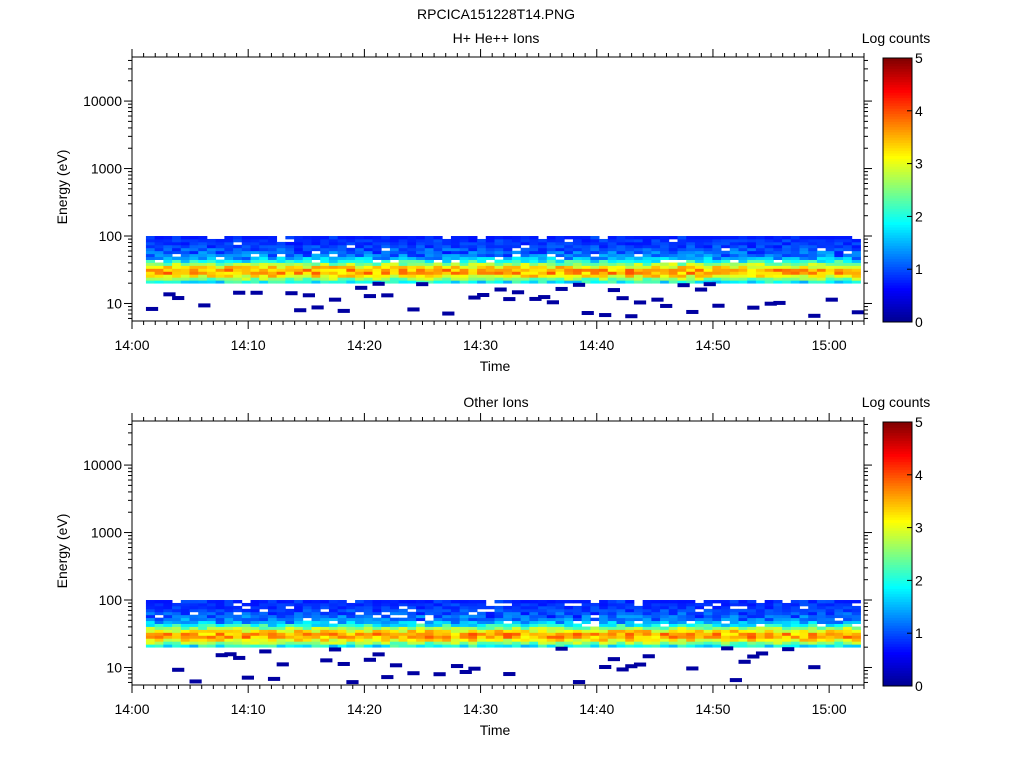  Describe the element at coordinates (111, 600) in the screenshot. I see `y-tick-label: 100` at that location.